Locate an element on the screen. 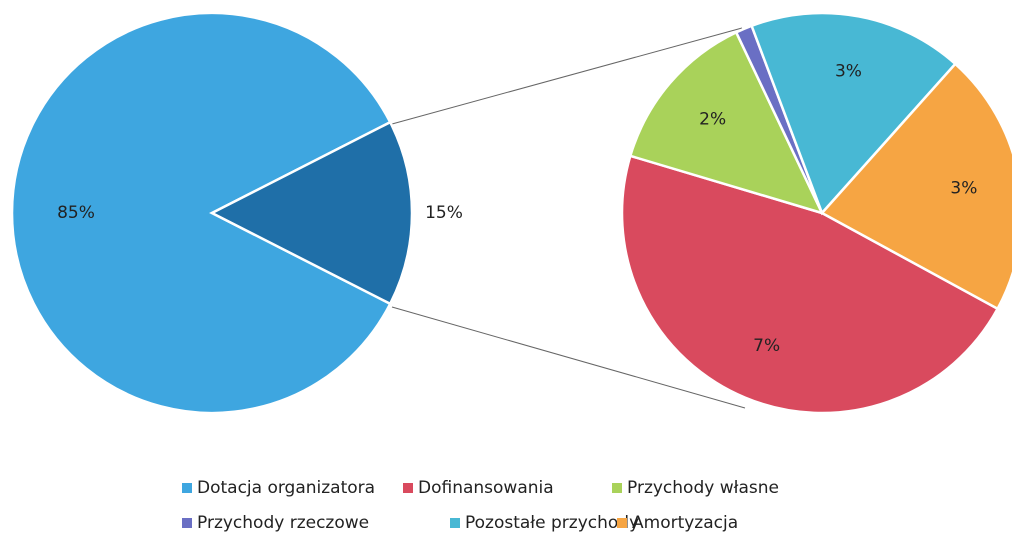  legend-label: Przychody własne is located at coordinates (703, 488).